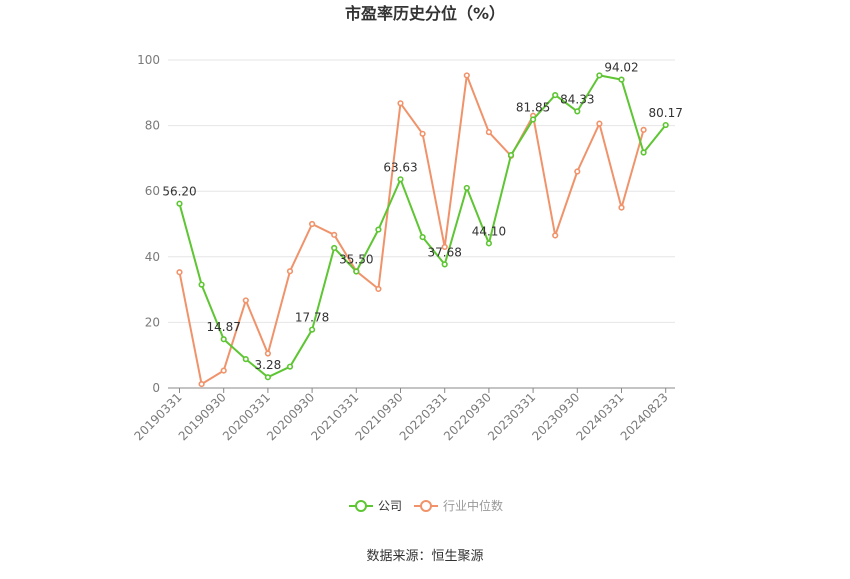 Image resolution: width=850 pixels, height=579 pixels. What do you see at coordinates (312, 318) in the screenshot?
I see `data-label: 17.78` at bounding box center [312, 318].